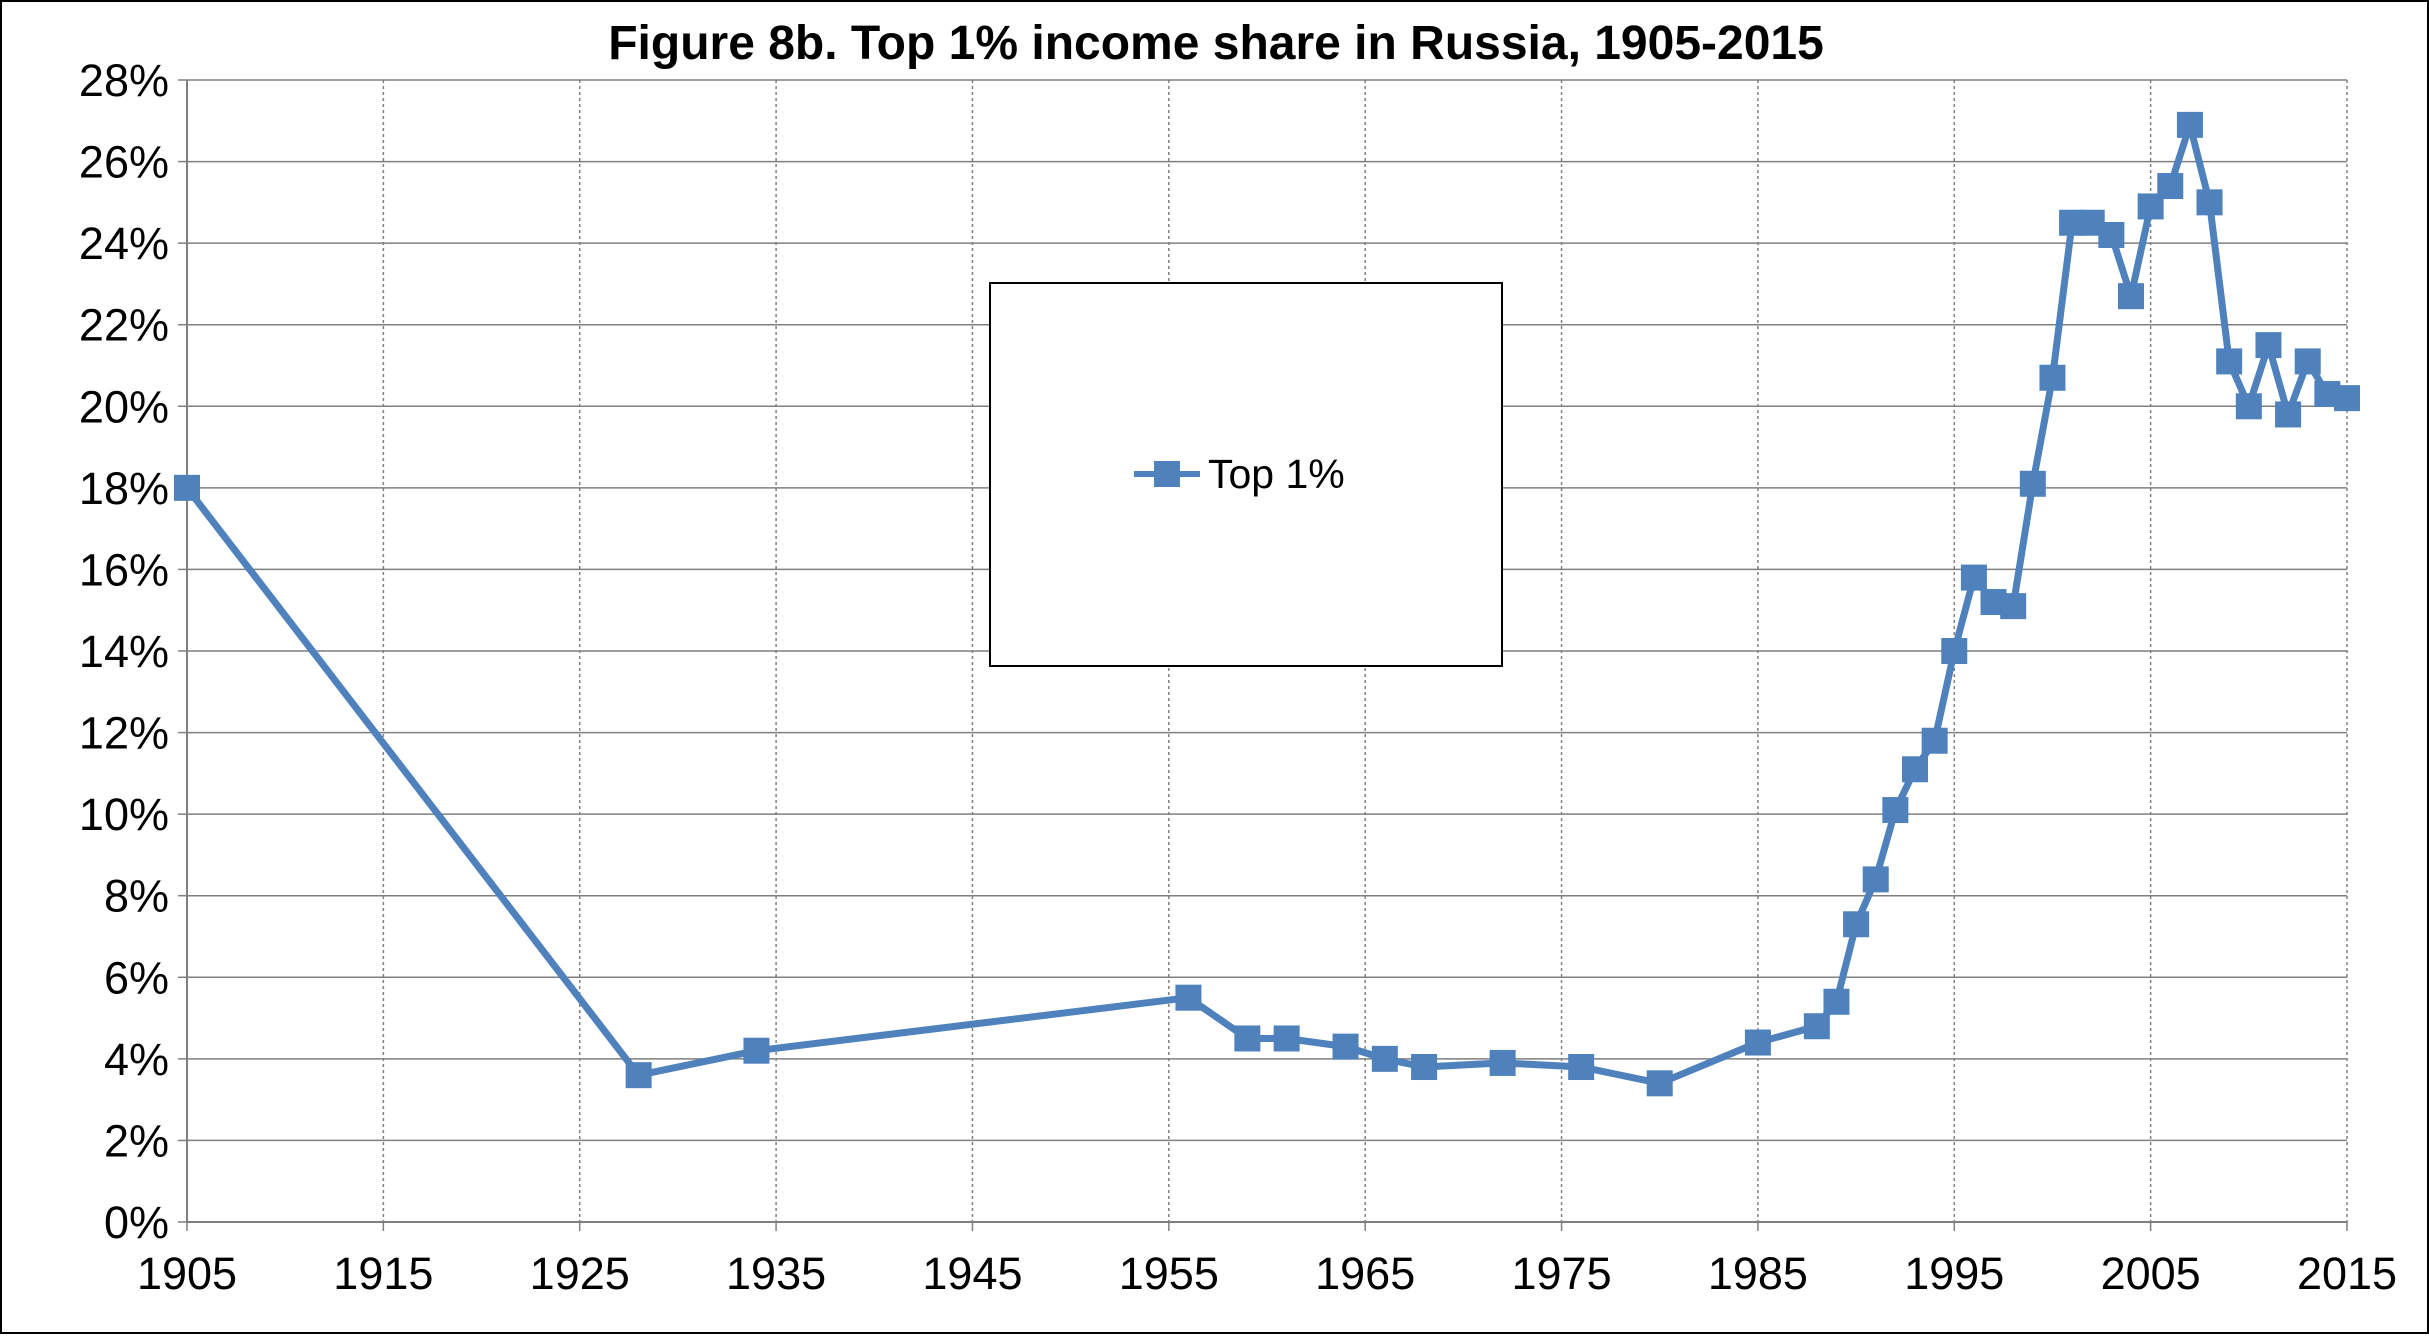 The width and height of the screenshot is (2429, 1336). I want to click on y-tick-label: 10%, so click(124, 814).